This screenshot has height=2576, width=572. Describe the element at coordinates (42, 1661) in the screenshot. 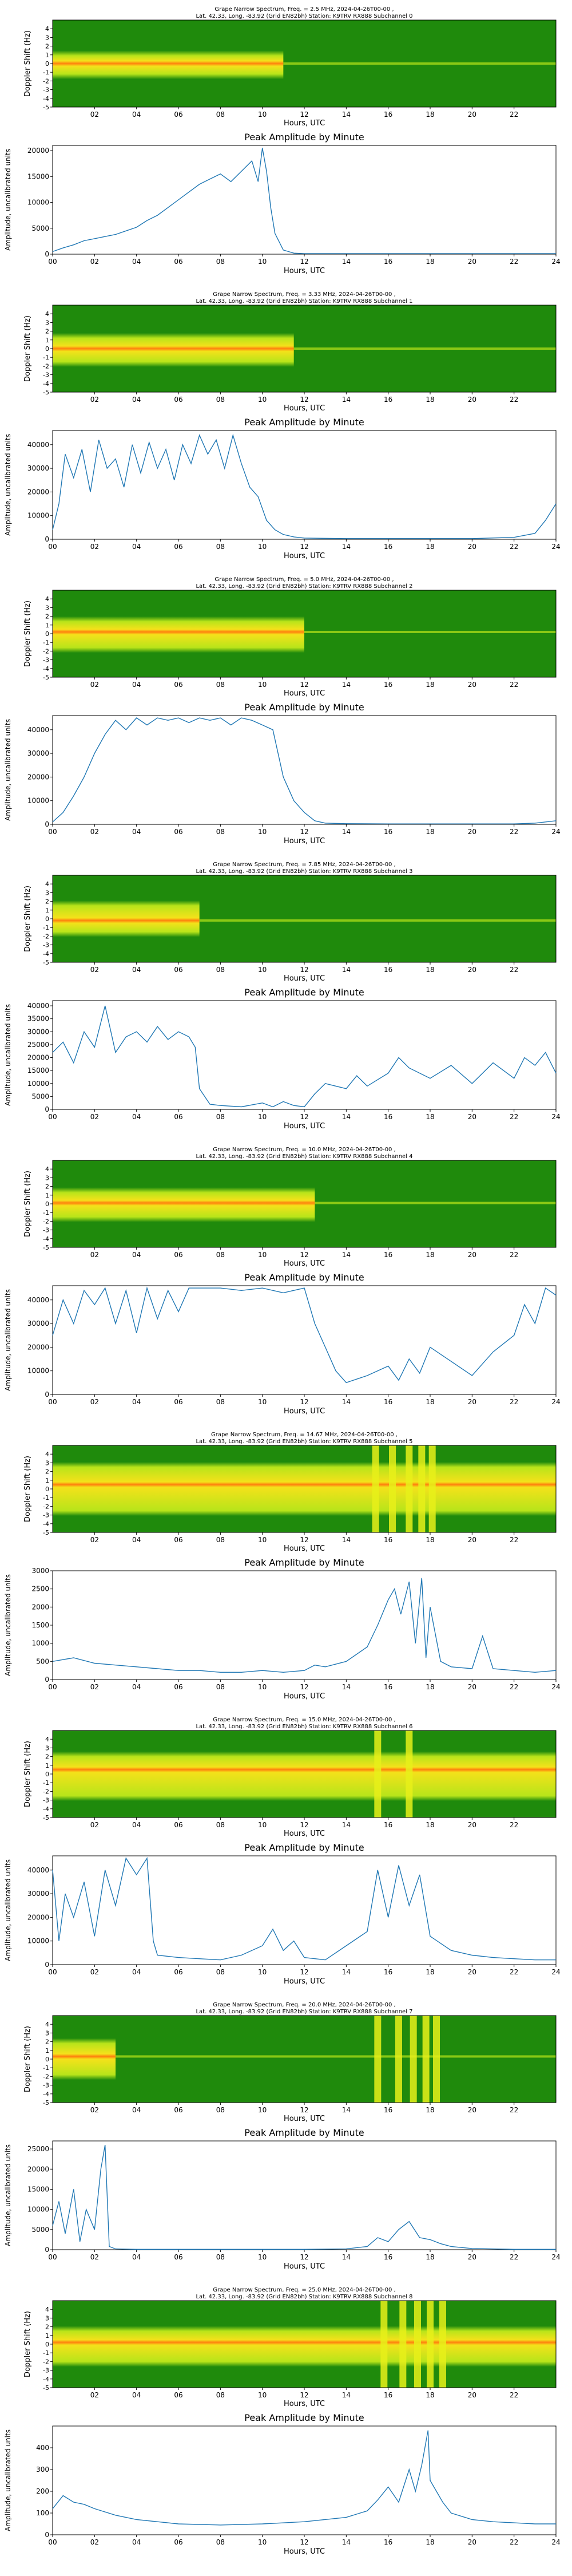

I see `amplitude-y-tick-label: 500` at that location.